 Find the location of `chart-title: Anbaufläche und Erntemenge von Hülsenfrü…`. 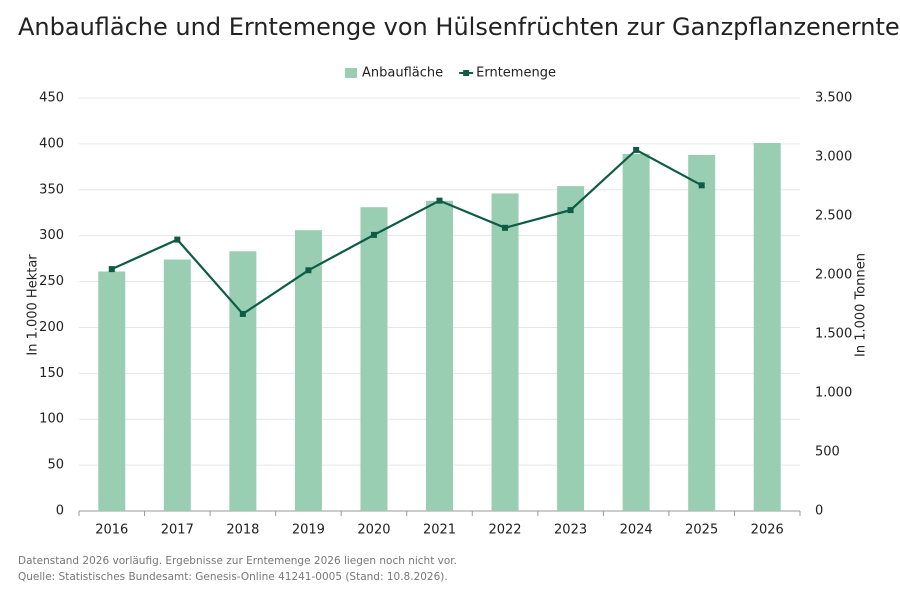

chart-title: Anbaufläche und Erntemenge von Hülsenfrü… is located at coordinates (459, 27).